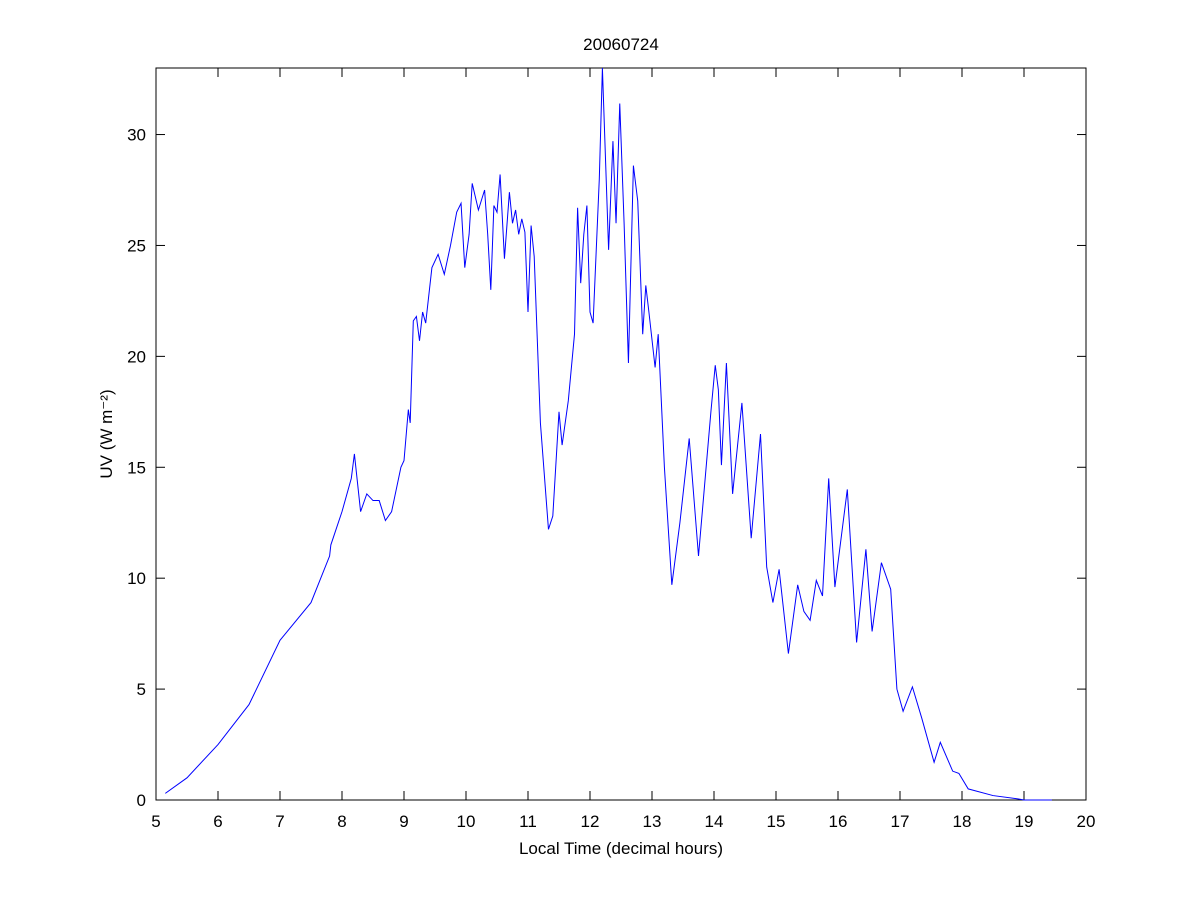 This screenshot has height=900, width=1200. Describe the element at coordinates (141, 800) in the screenshot. I see `y-tick-label: 0` at that location.